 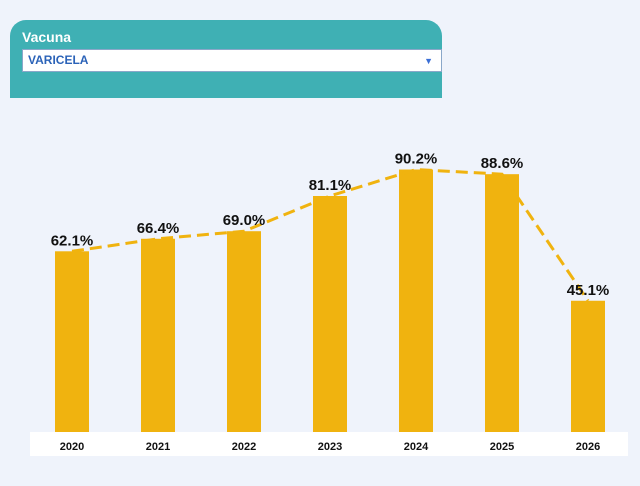 I want to click on bar-2020, so click(x=72, y=341).